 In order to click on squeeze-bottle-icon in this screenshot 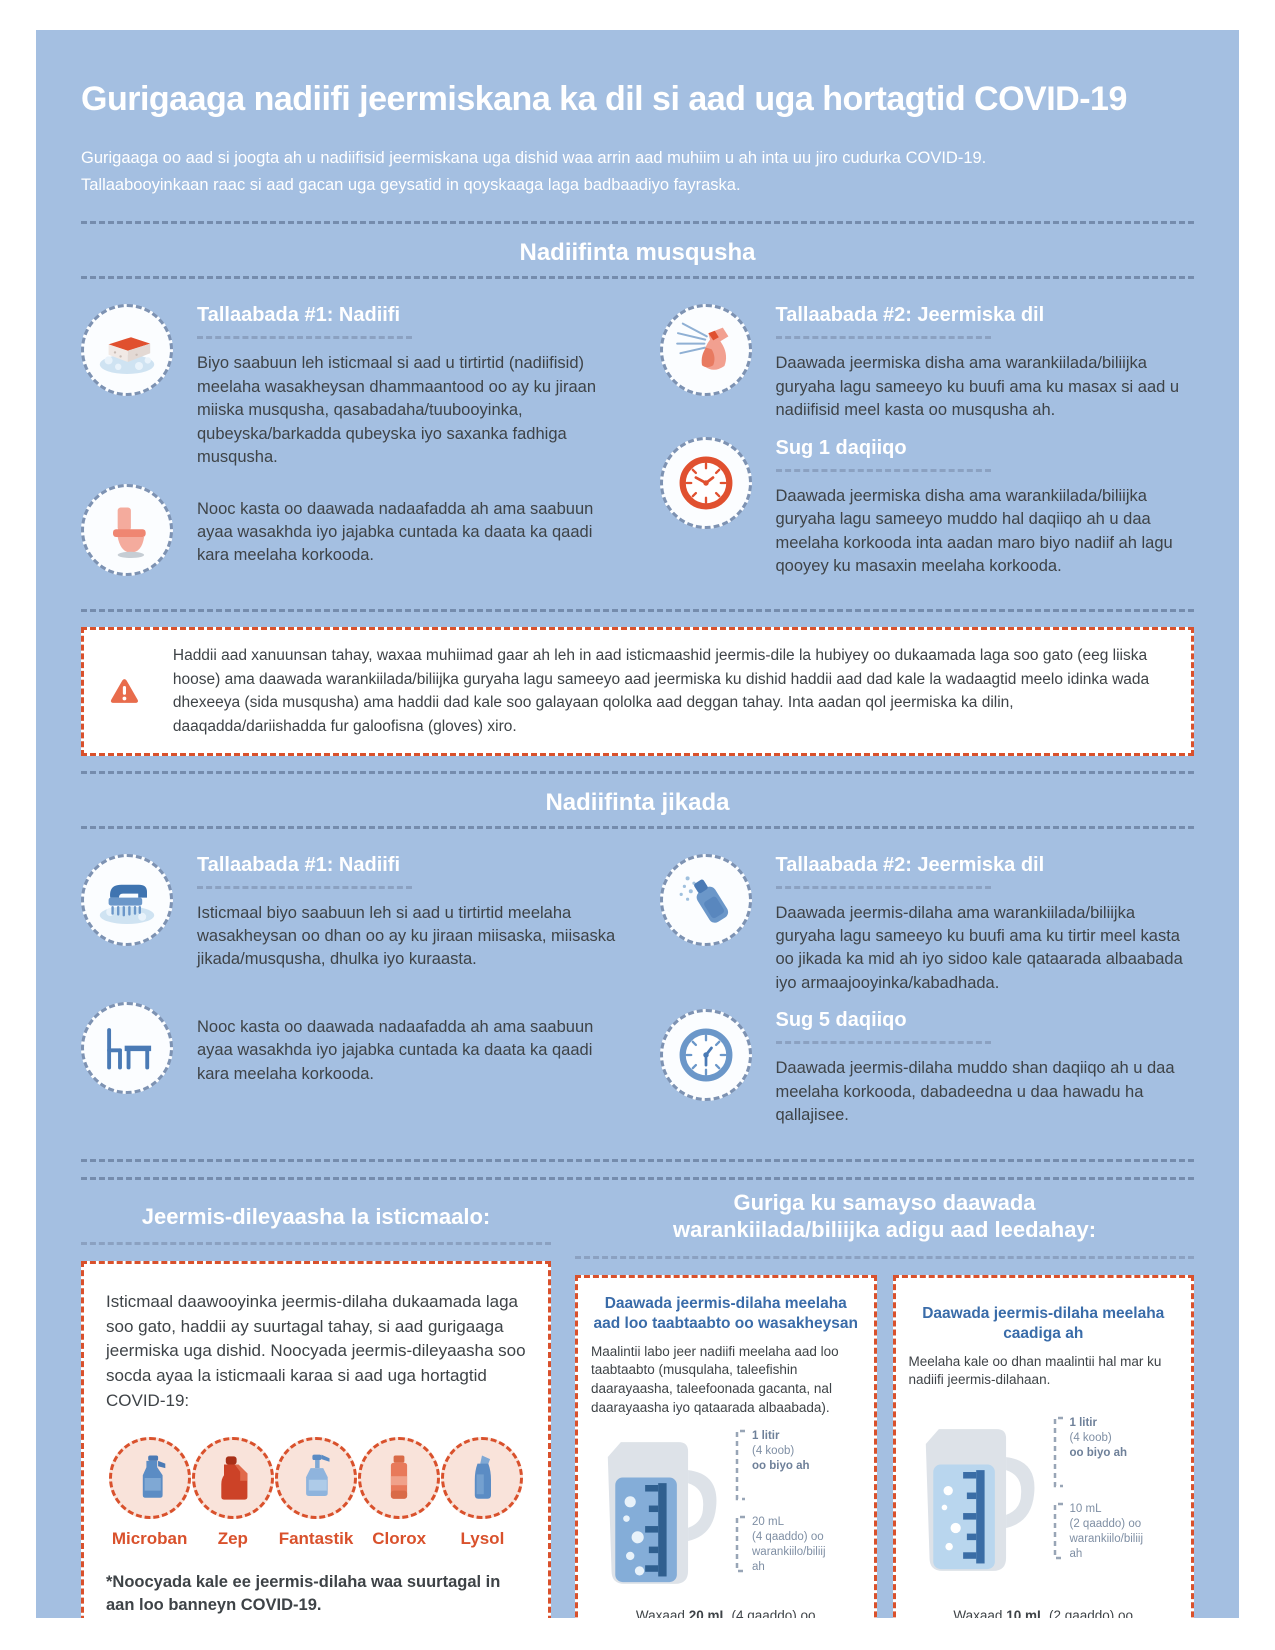, I will do `click(483, 1477)`.